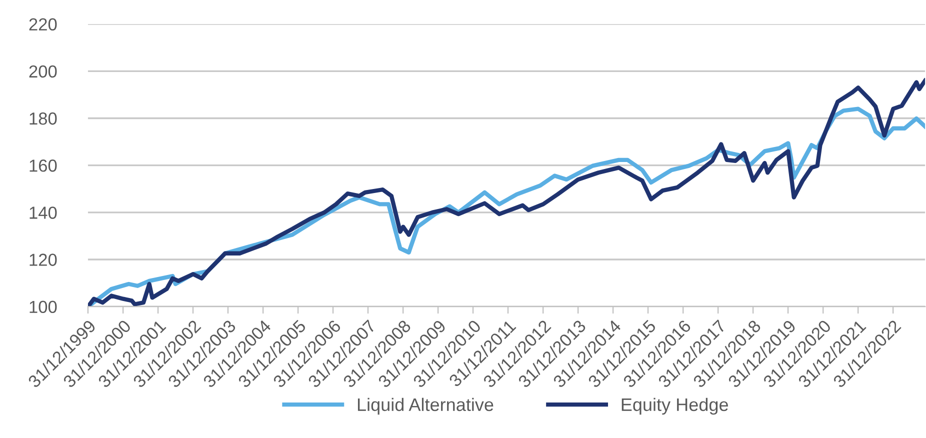 This screenshot has width=926, height=438. Describe the element at coordinates (675, 406) in the screenshot. I see `legend-label: Equity Hedge` at that location.